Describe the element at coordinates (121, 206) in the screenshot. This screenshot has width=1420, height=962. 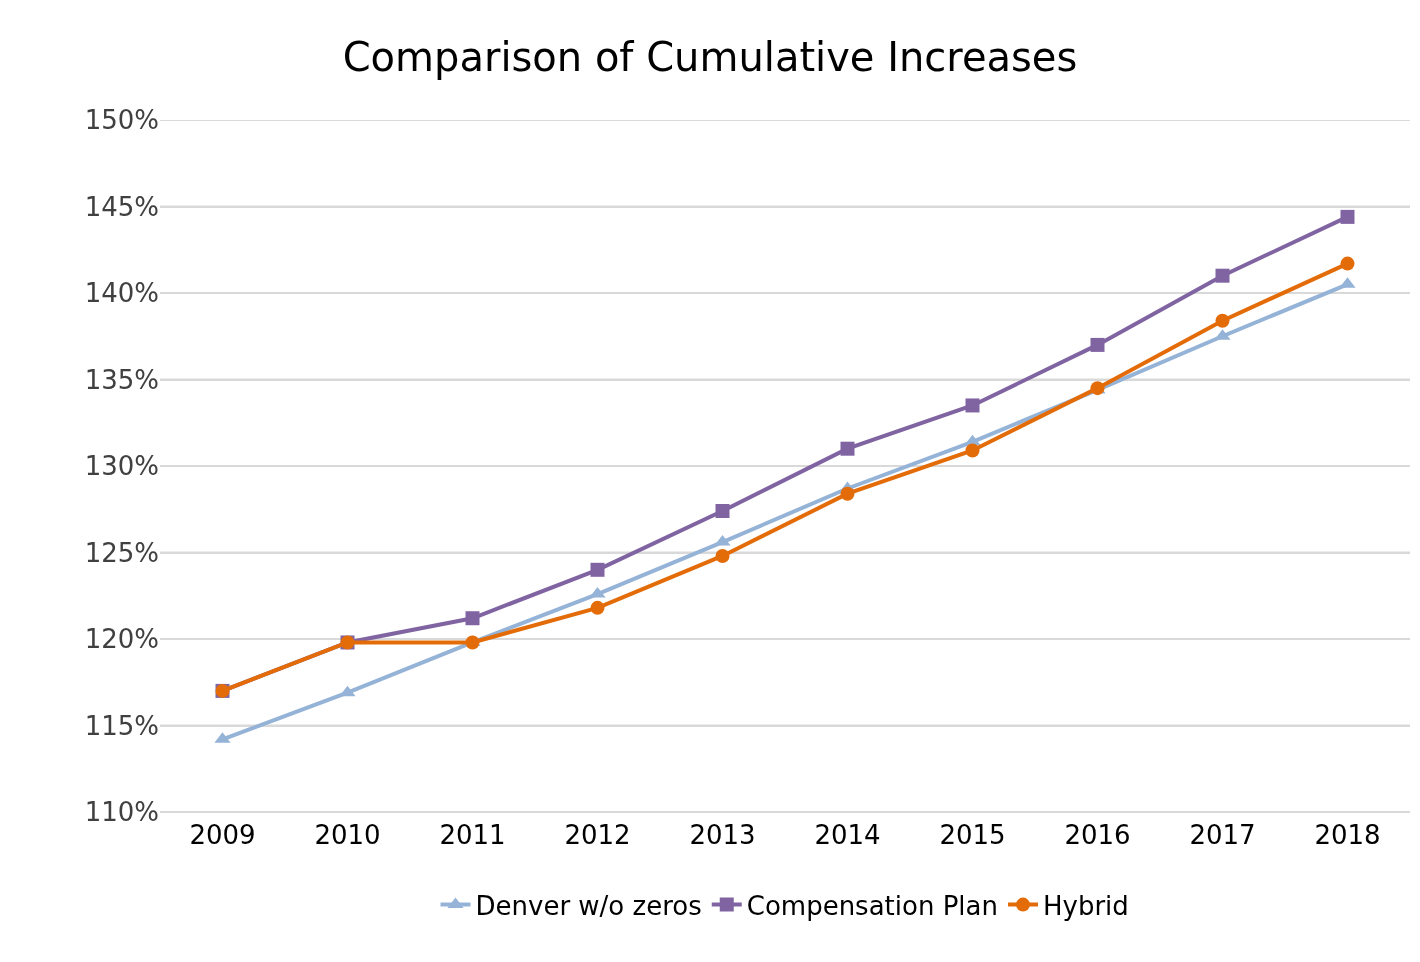
I see `y-tick-label: 145%` at that location.